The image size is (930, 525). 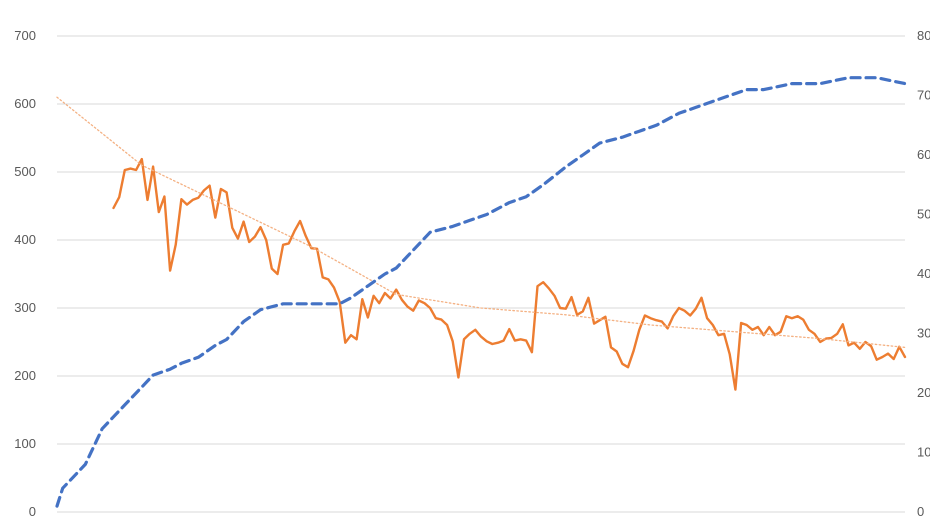 What do you see at coordinates (25, 35) in the screenshot?
I see `left-tick-label: 700` at bounding box center [25, 35].